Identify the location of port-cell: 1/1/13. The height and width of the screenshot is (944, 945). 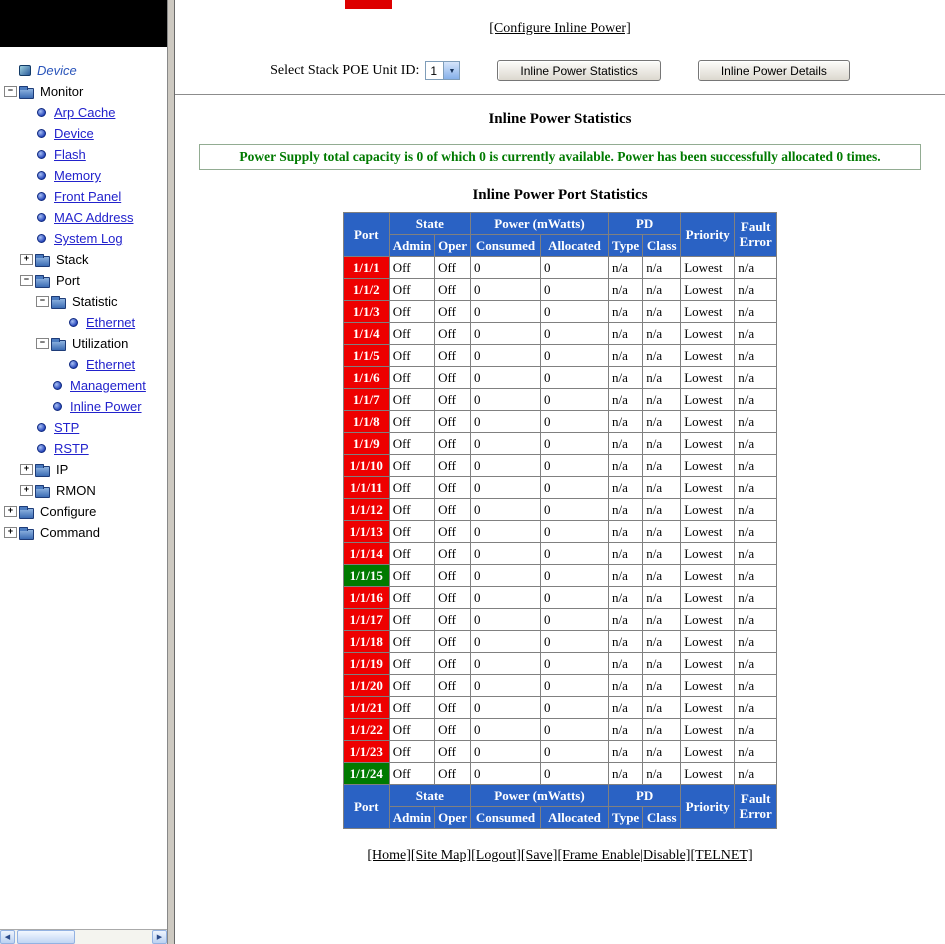
(366, 531).